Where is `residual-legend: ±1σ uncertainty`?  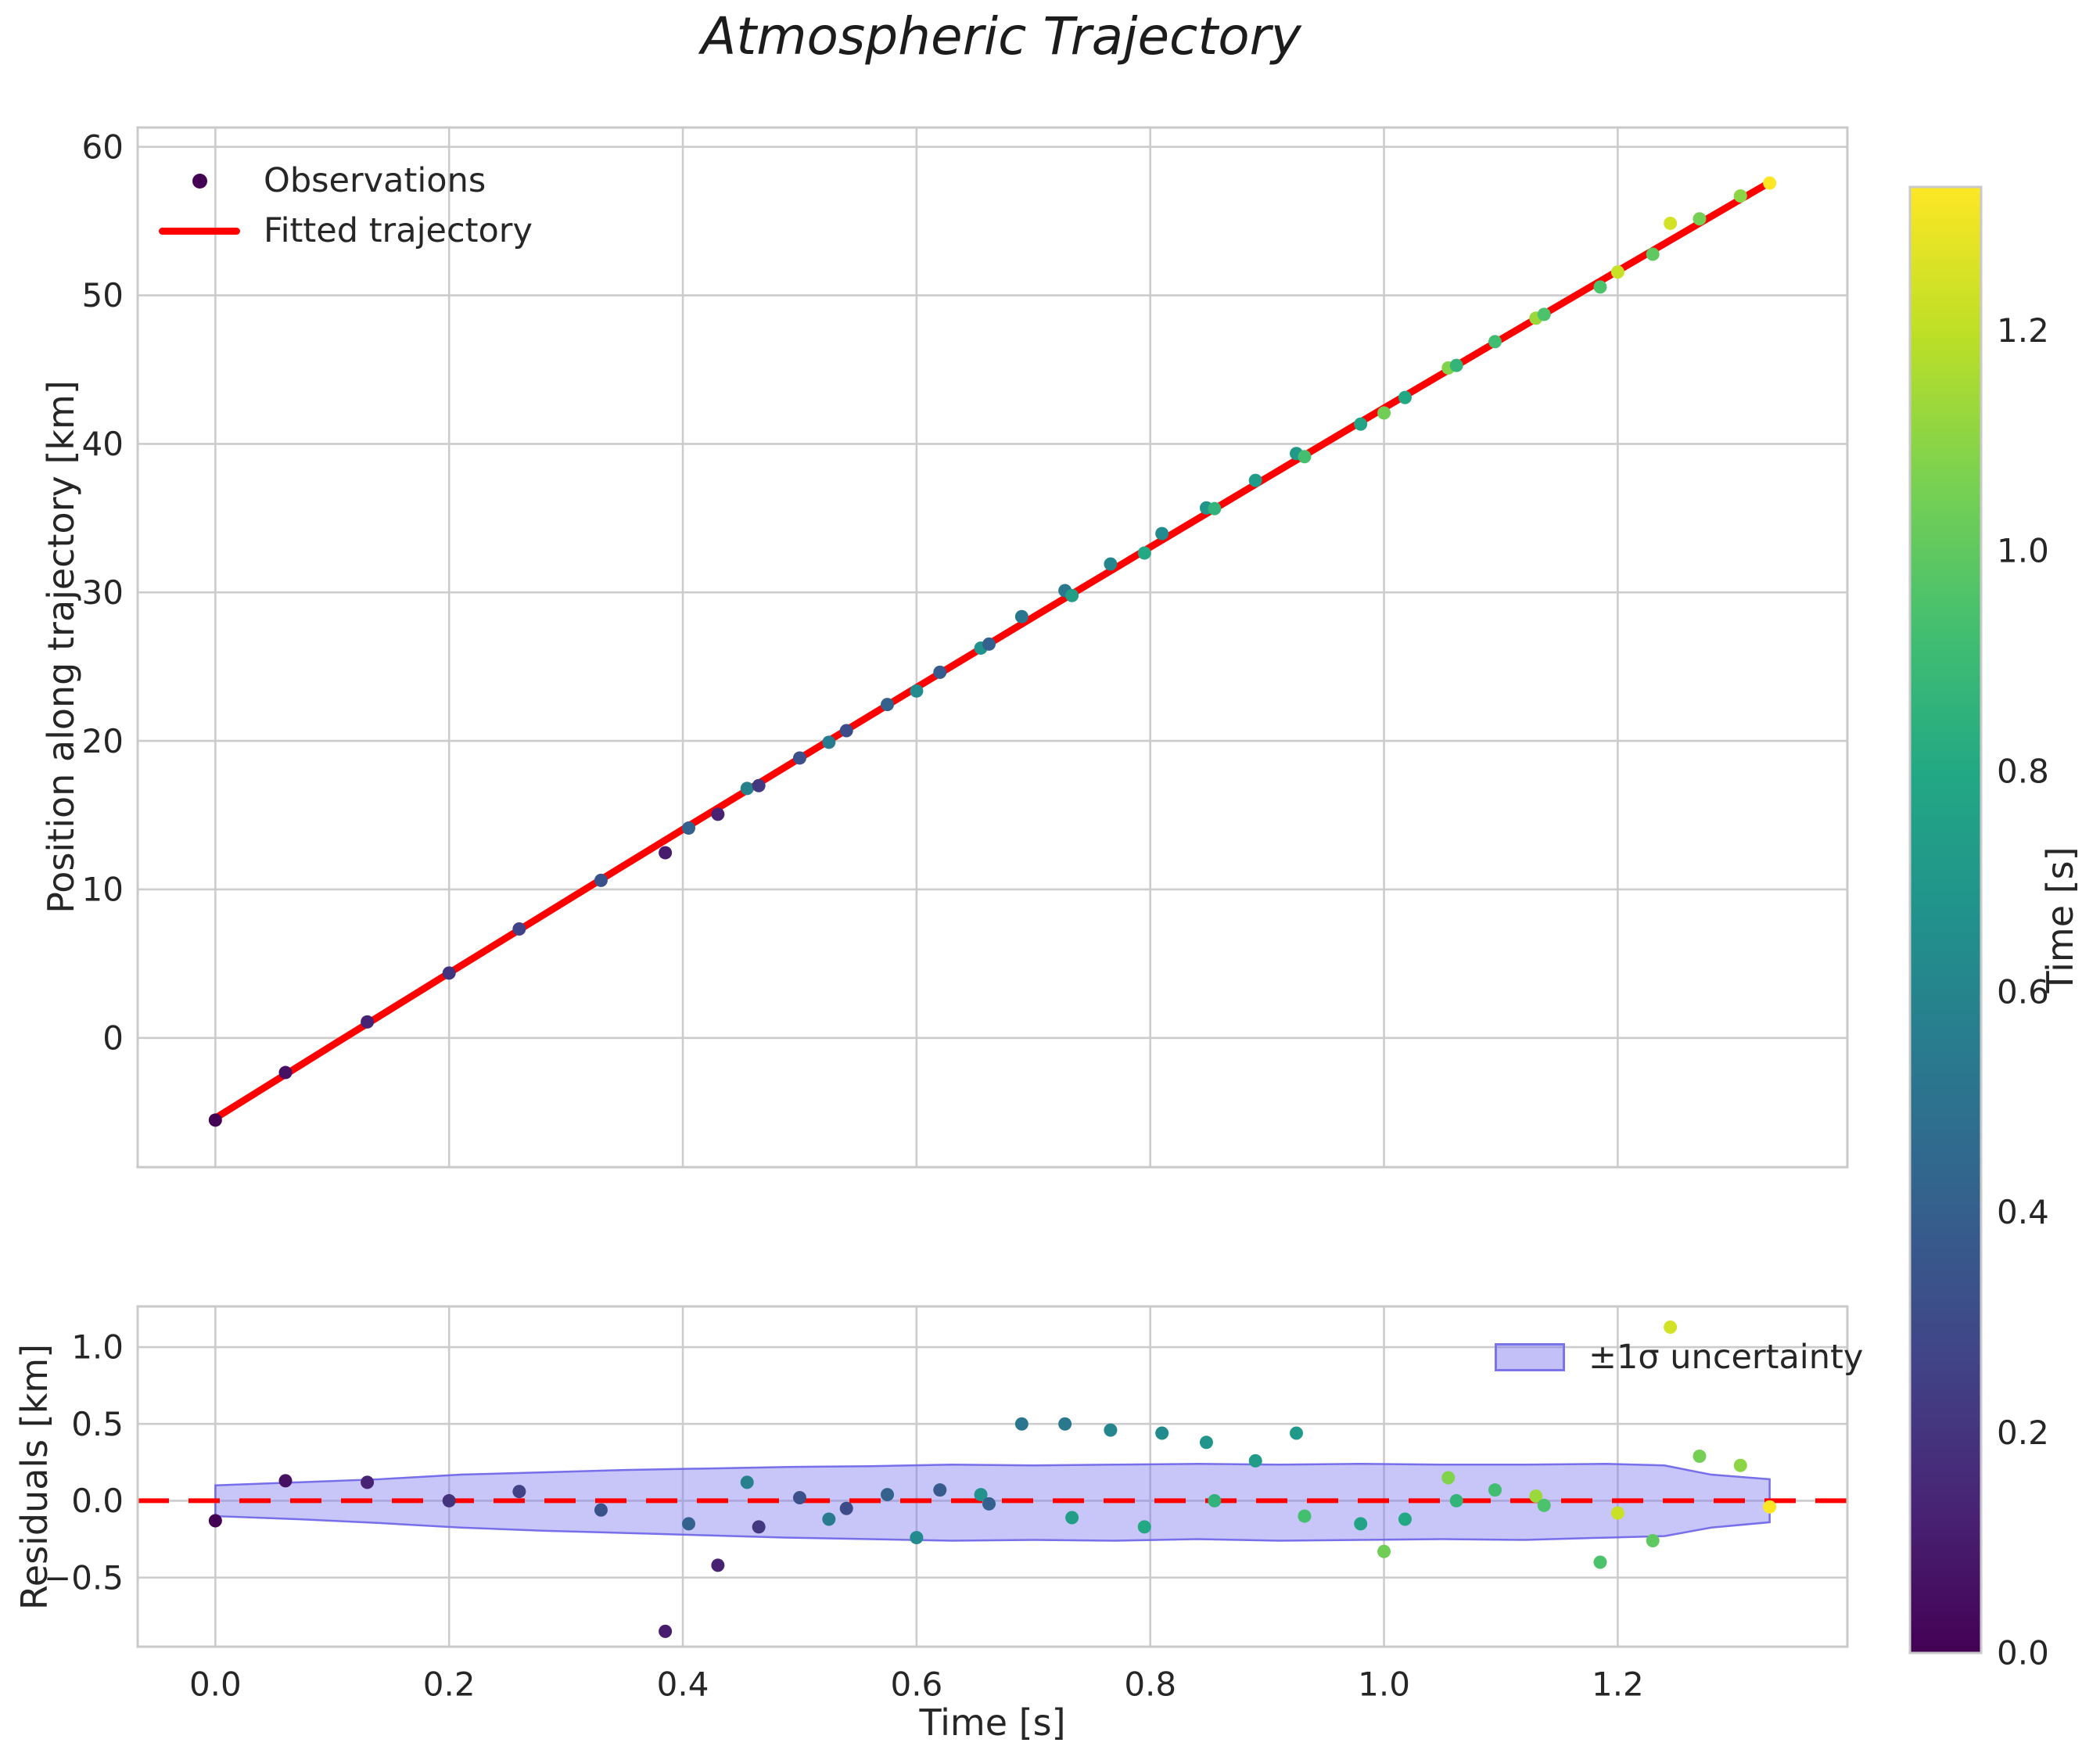 residual-legend: ±1σ uncertainty is located at coordinates (1679, 1357).